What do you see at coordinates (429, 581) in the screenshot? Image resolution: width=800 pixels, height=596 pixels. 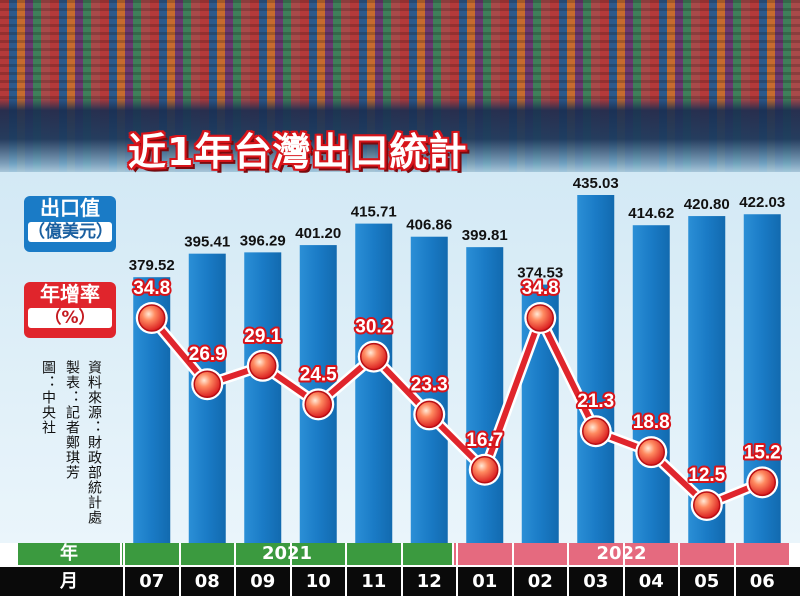 I see `month-tick-label: 12` at bounding box center [429, 581].